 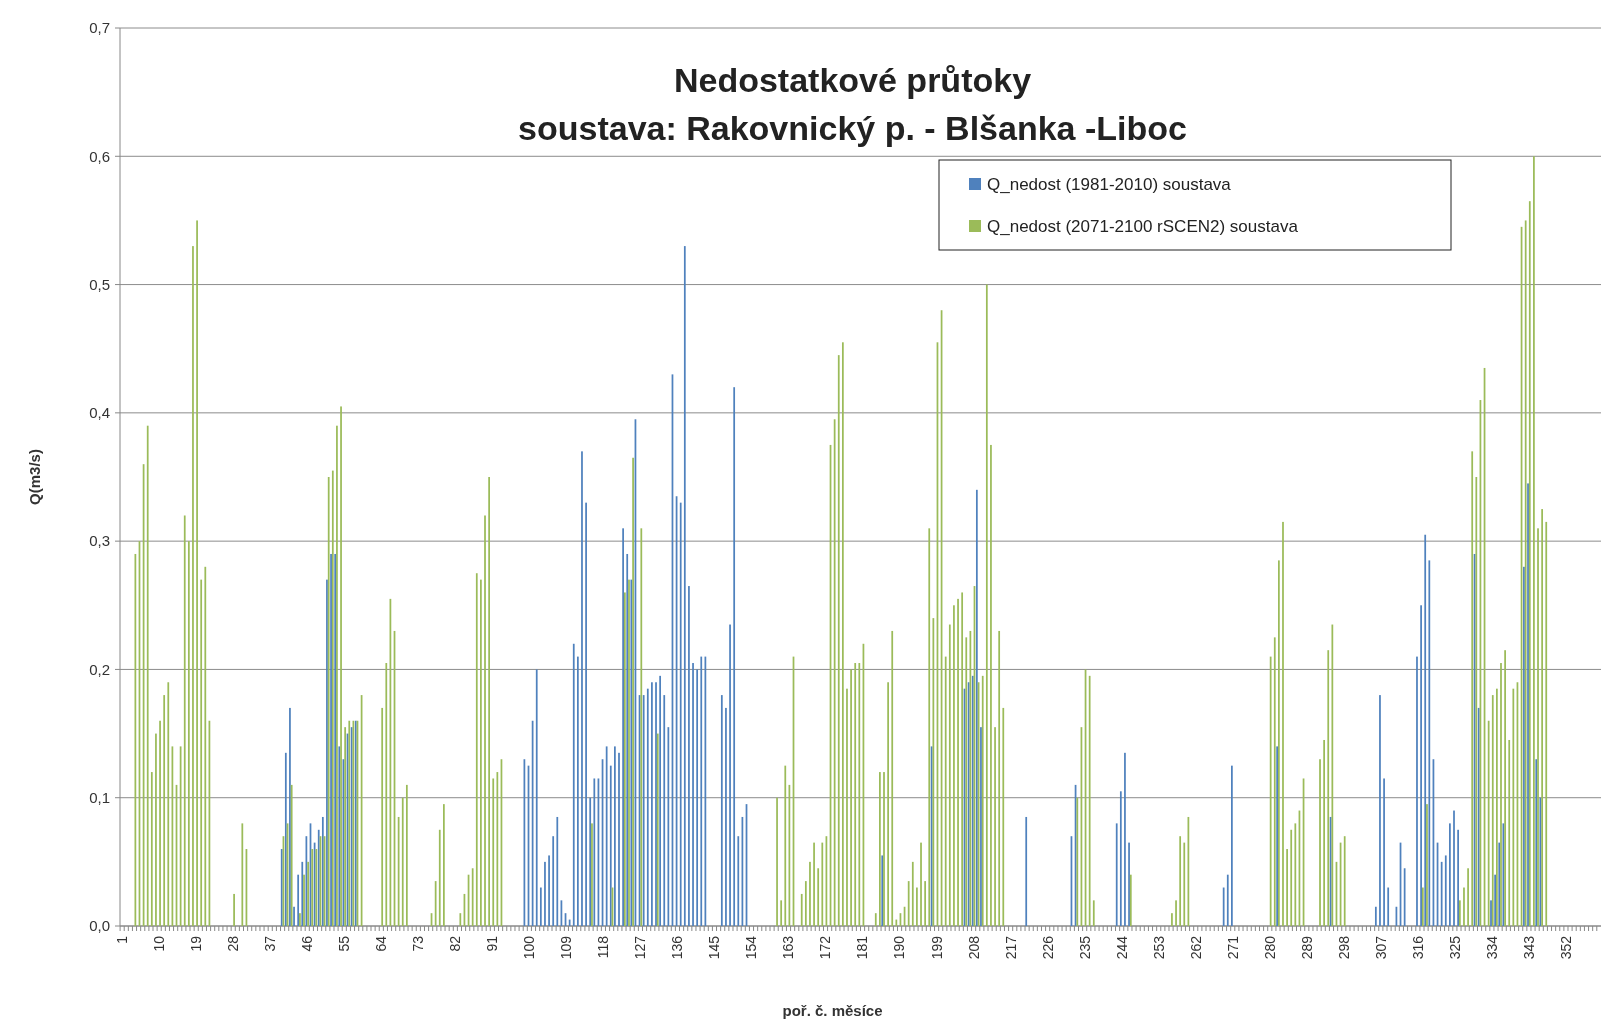 What do you see at coordinates (492, 943) in the screenshot?
I see `x-tick-label: 91` at bounding box center [492, 943].